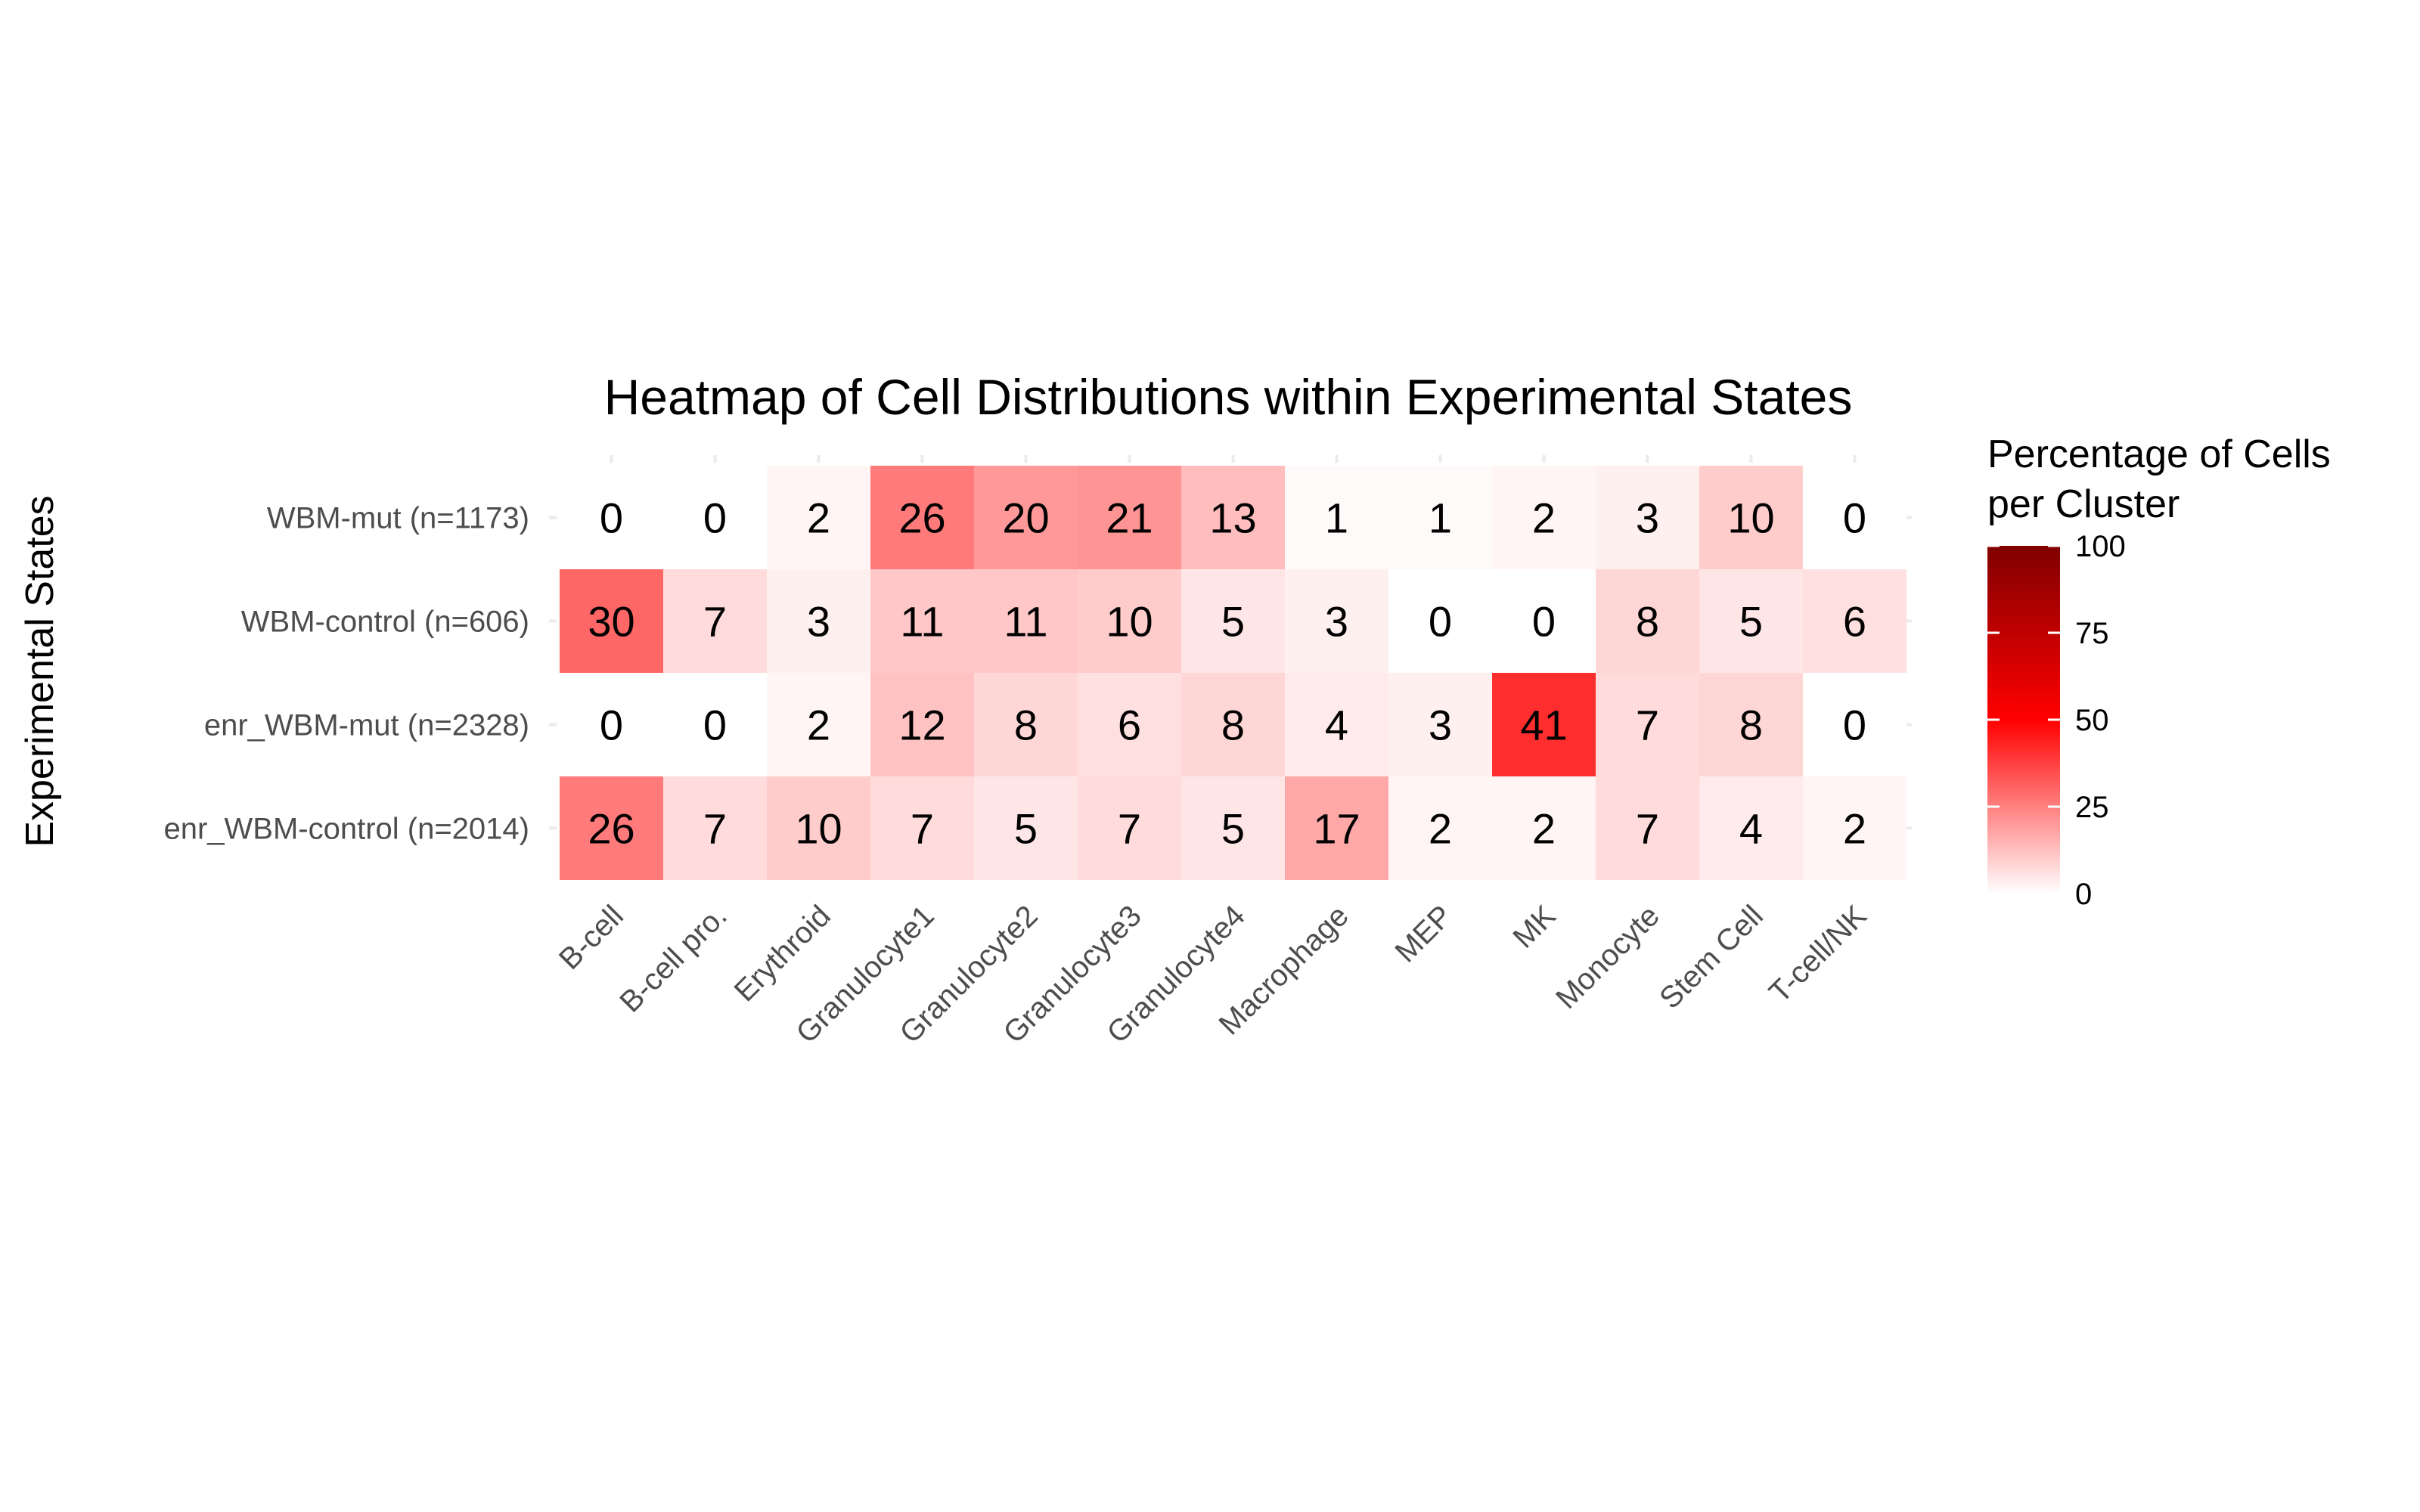 Image resolution: width=2420 pixels, height=1512 pixels. What do you see at coordinates (591, 937) in the screenshot?
I see `x-tick-label: B-cell` at bounding box center [591, 937].